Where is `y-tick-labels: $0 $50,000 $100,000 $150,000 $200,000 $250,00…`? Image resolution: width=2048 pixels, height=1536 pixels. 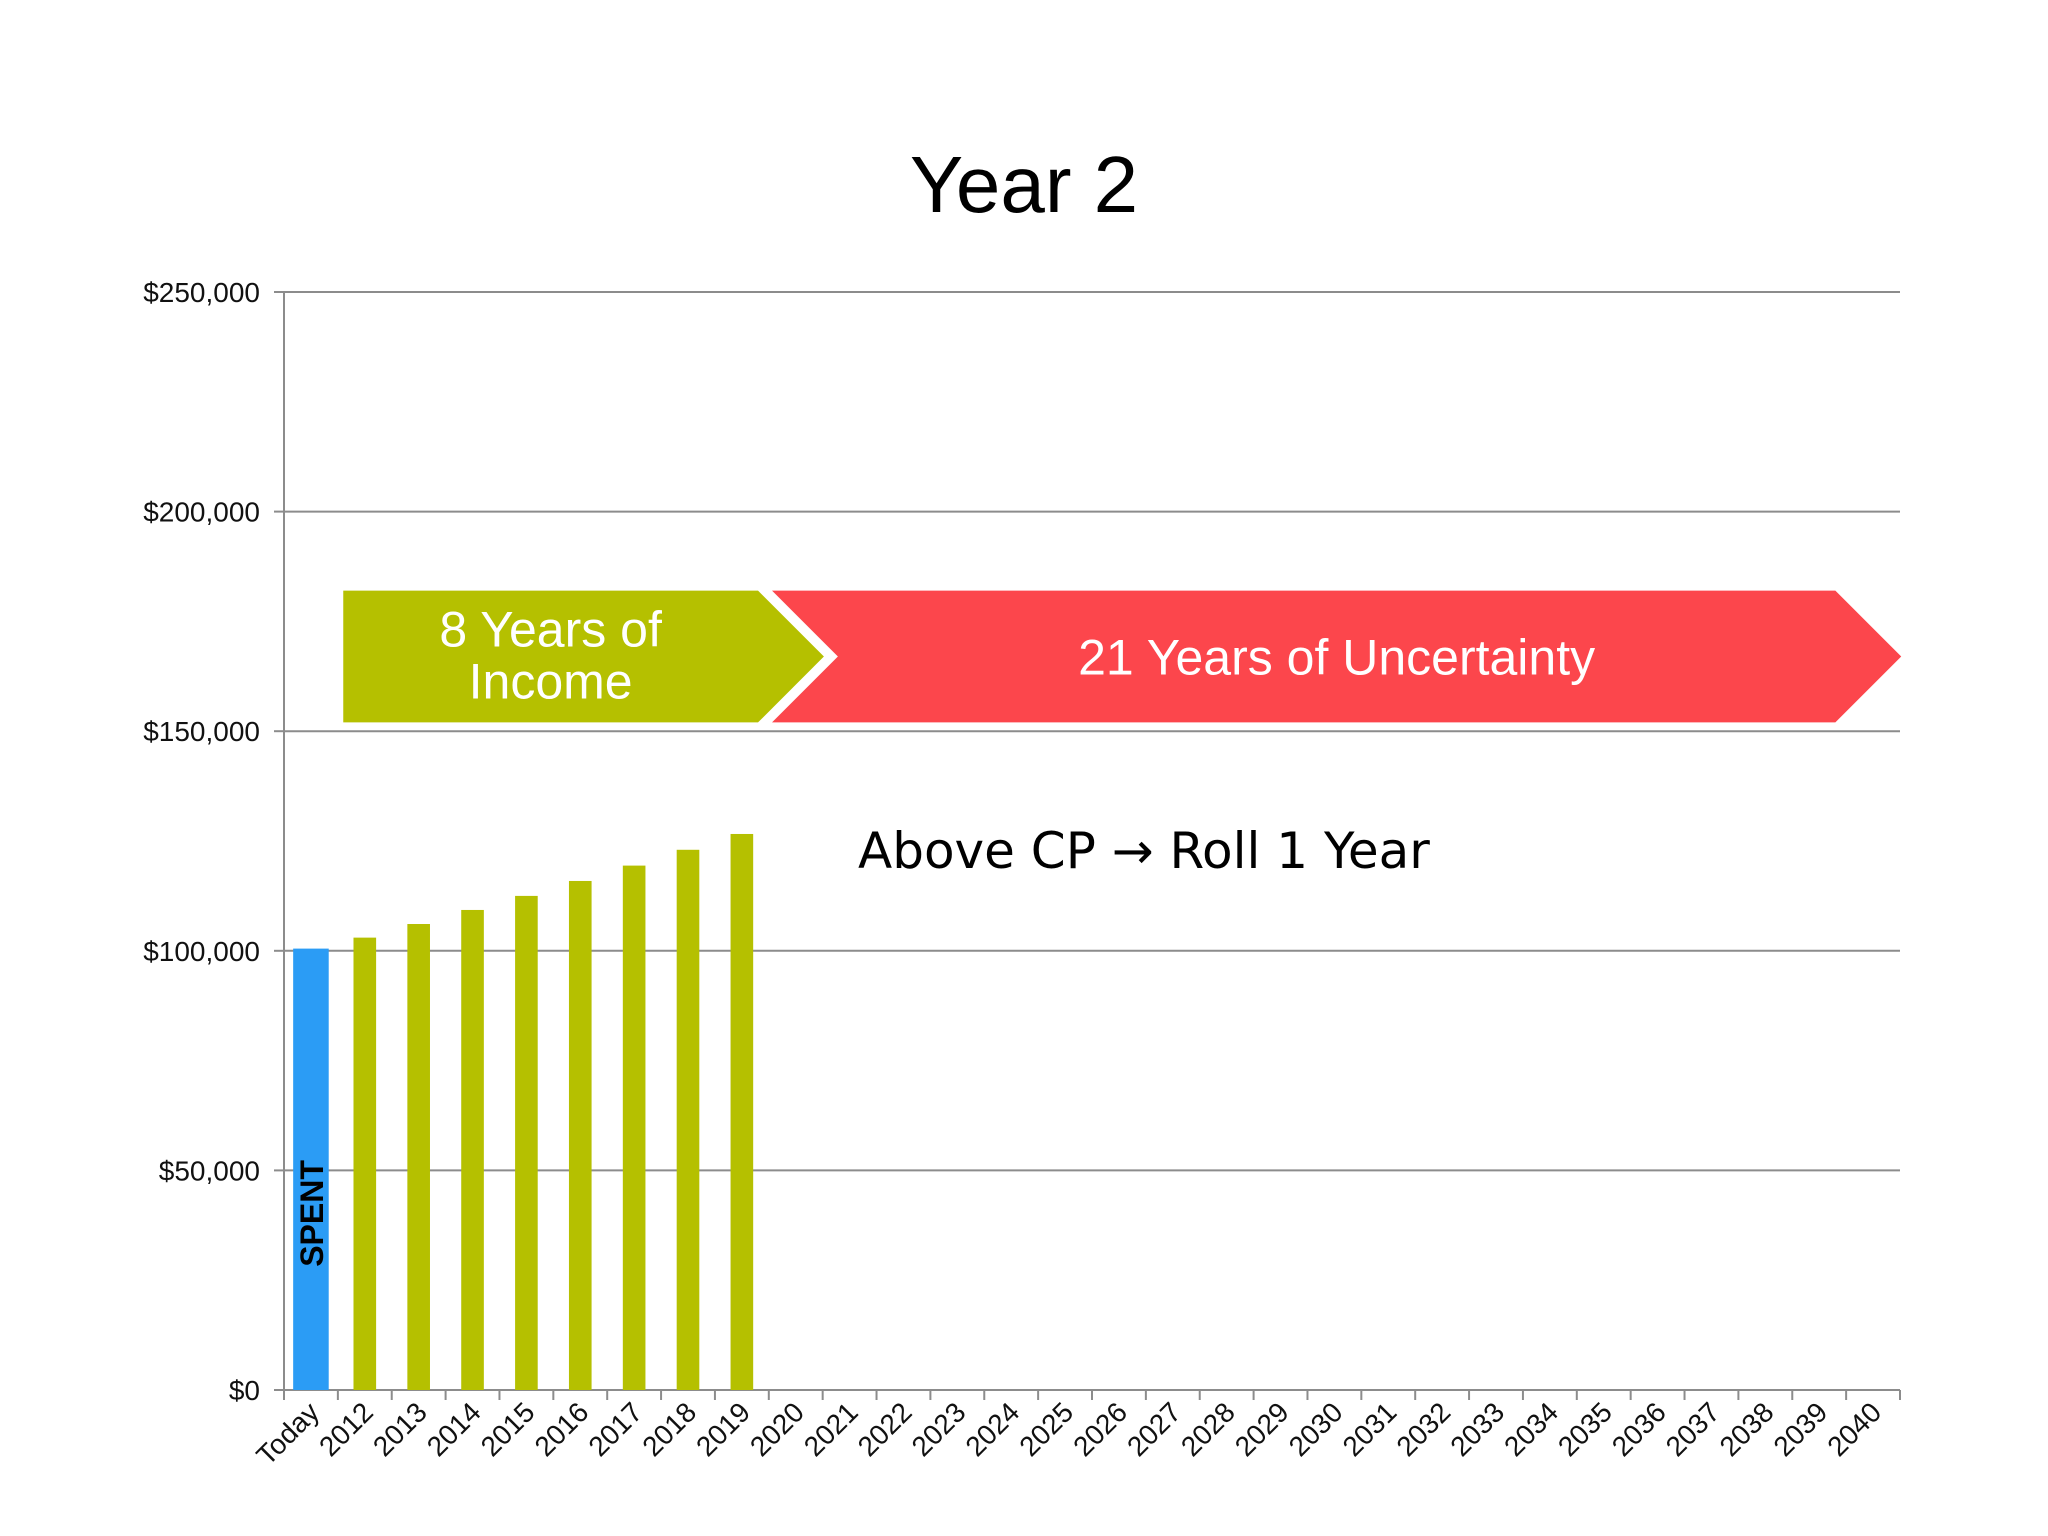 y-tick-labels: $0 $50,000 $100,000 $150,000 $200,000 $250,00… is located at coordinates (201, 841).